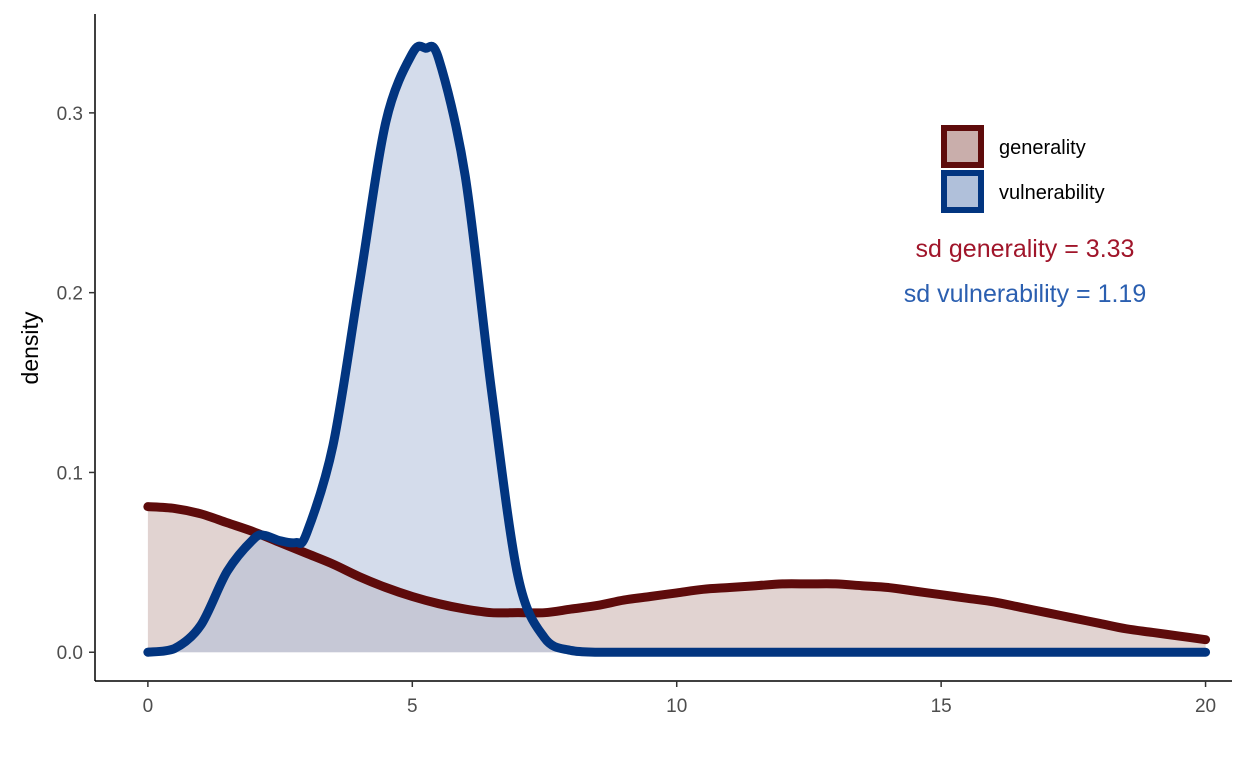 This screenshot has width=1248, height=768. What do you see at coordinates (76, 384) in the screenshot?
I see `y-axis-ticks: 0.0 0.1 0.2 0.3` at bounding box center [76, 384].